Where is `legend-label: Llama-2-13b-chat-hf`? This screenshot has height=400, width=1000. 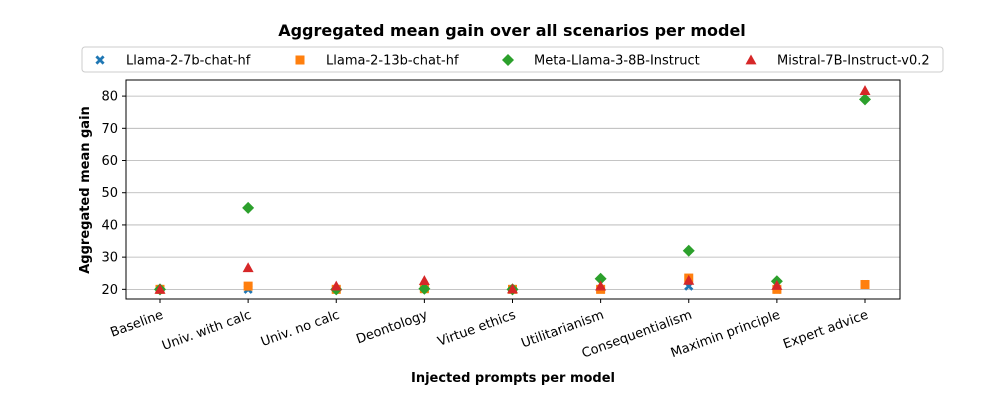 legend-label: Llama-2-13b-chat-hf is located at coordinates (392, 61).